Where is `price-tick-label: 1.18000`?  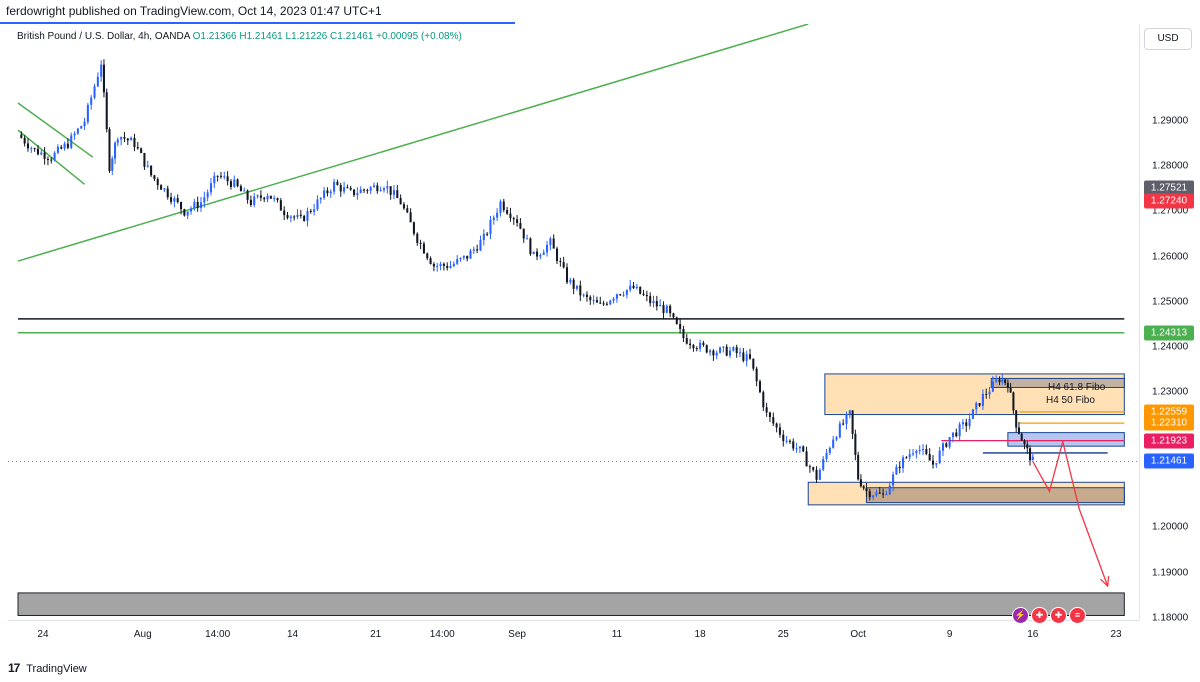
price-tick-label: 1.18000 is located at coordinates (1170, 618).